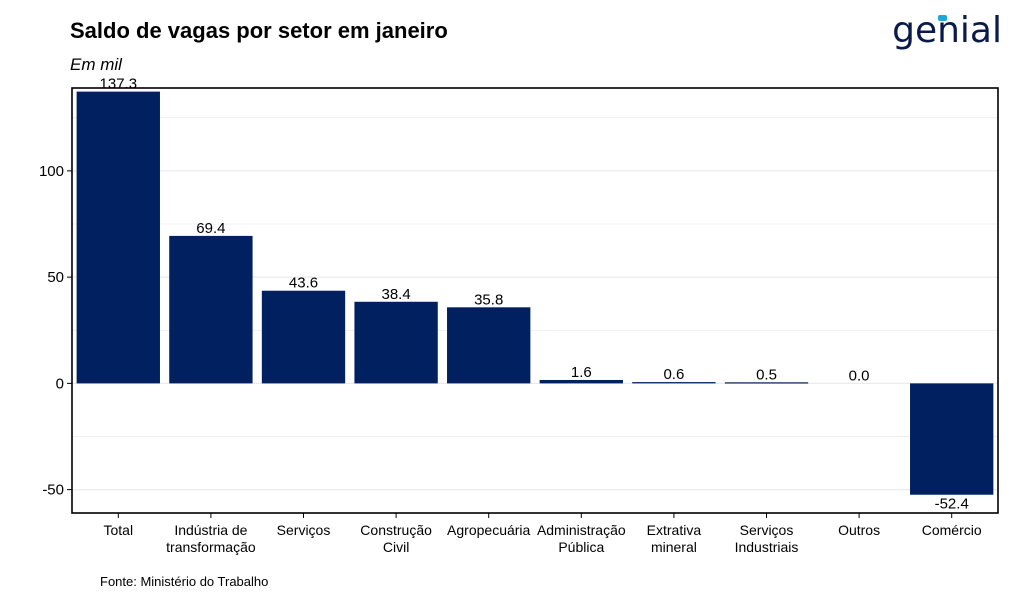  Describe the element at coordinates (53, 490) in the screenshot. I see `y-tick-label: -50` at that location.